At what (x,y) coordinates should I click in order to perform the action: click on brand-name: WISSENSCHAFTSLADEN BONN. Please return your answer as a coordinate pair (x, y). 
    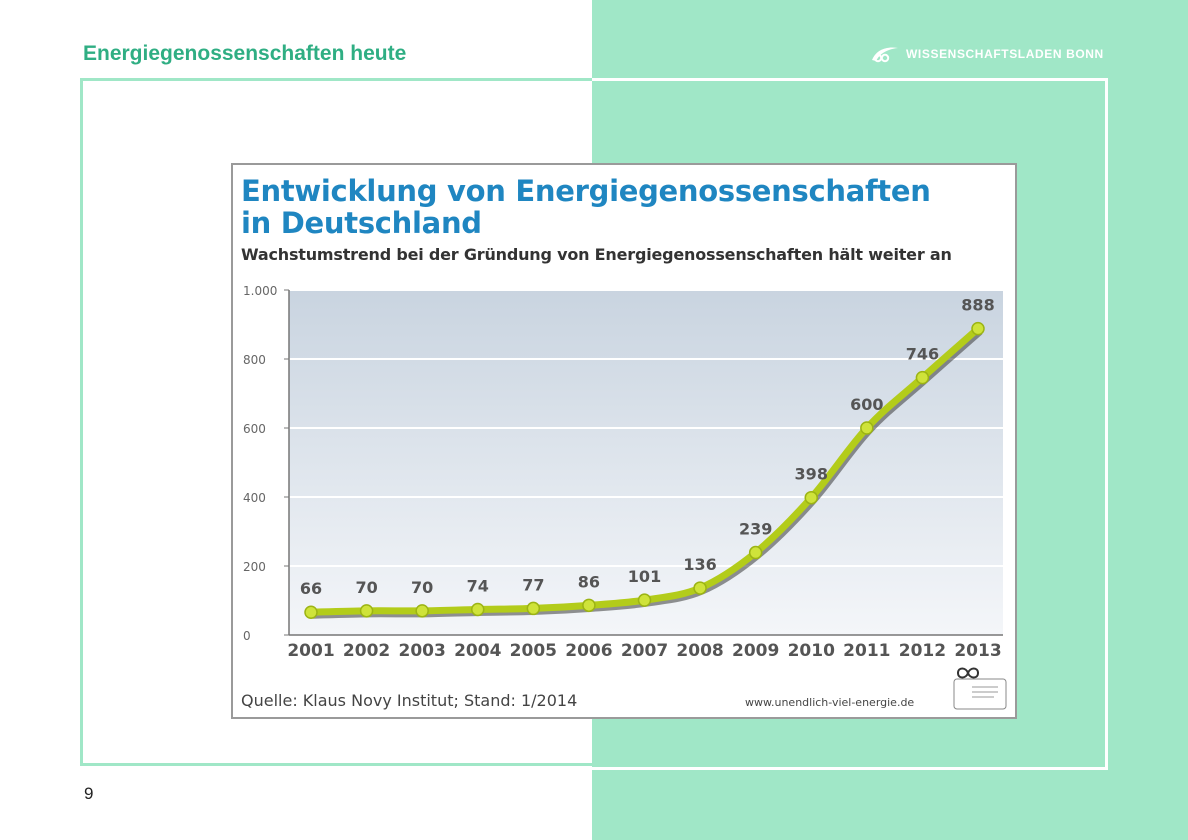
    Looking at the image, I should click on (1005, 54).